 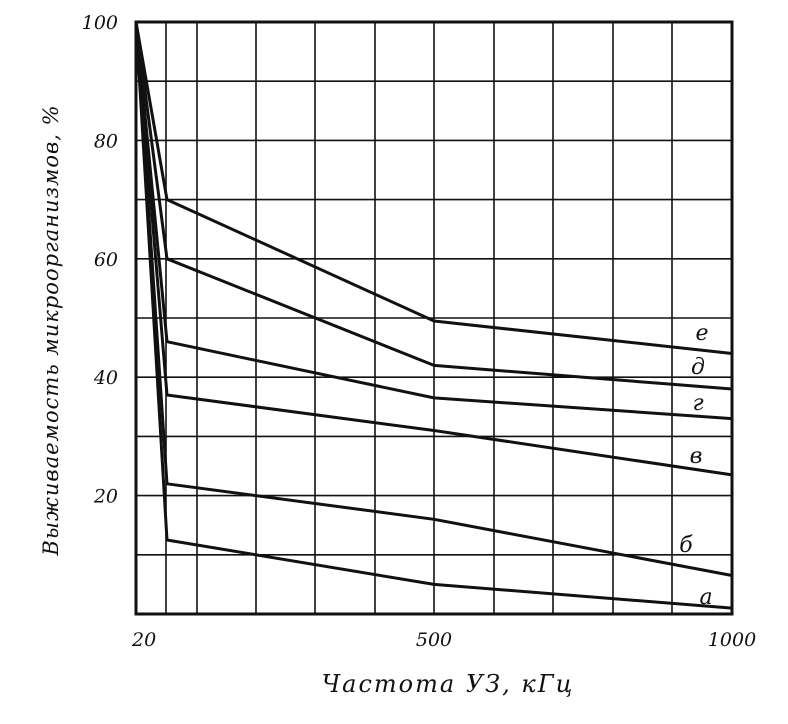 What do you see at coordinates (105, 378) in the screenshot?
I see `y-tick-label: 40` at bounding box center [105, 378].